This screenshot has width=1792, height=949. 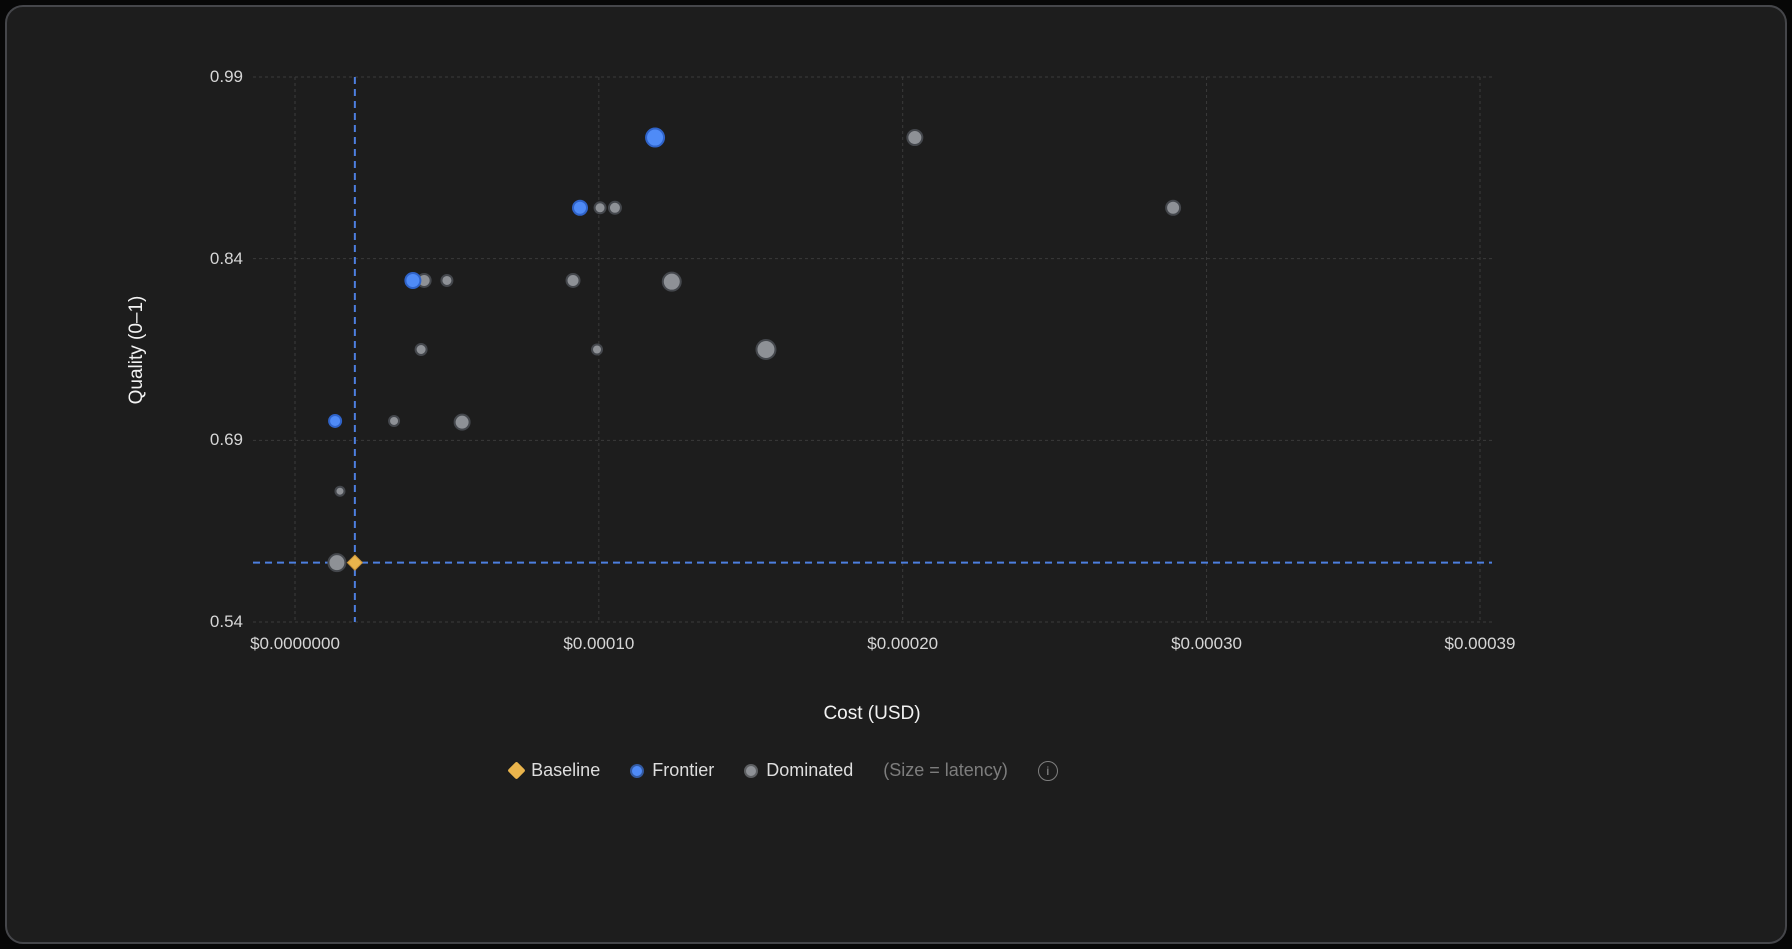 I want to click on legend-item-baseline: Baseline, so click(x=554, y=770).